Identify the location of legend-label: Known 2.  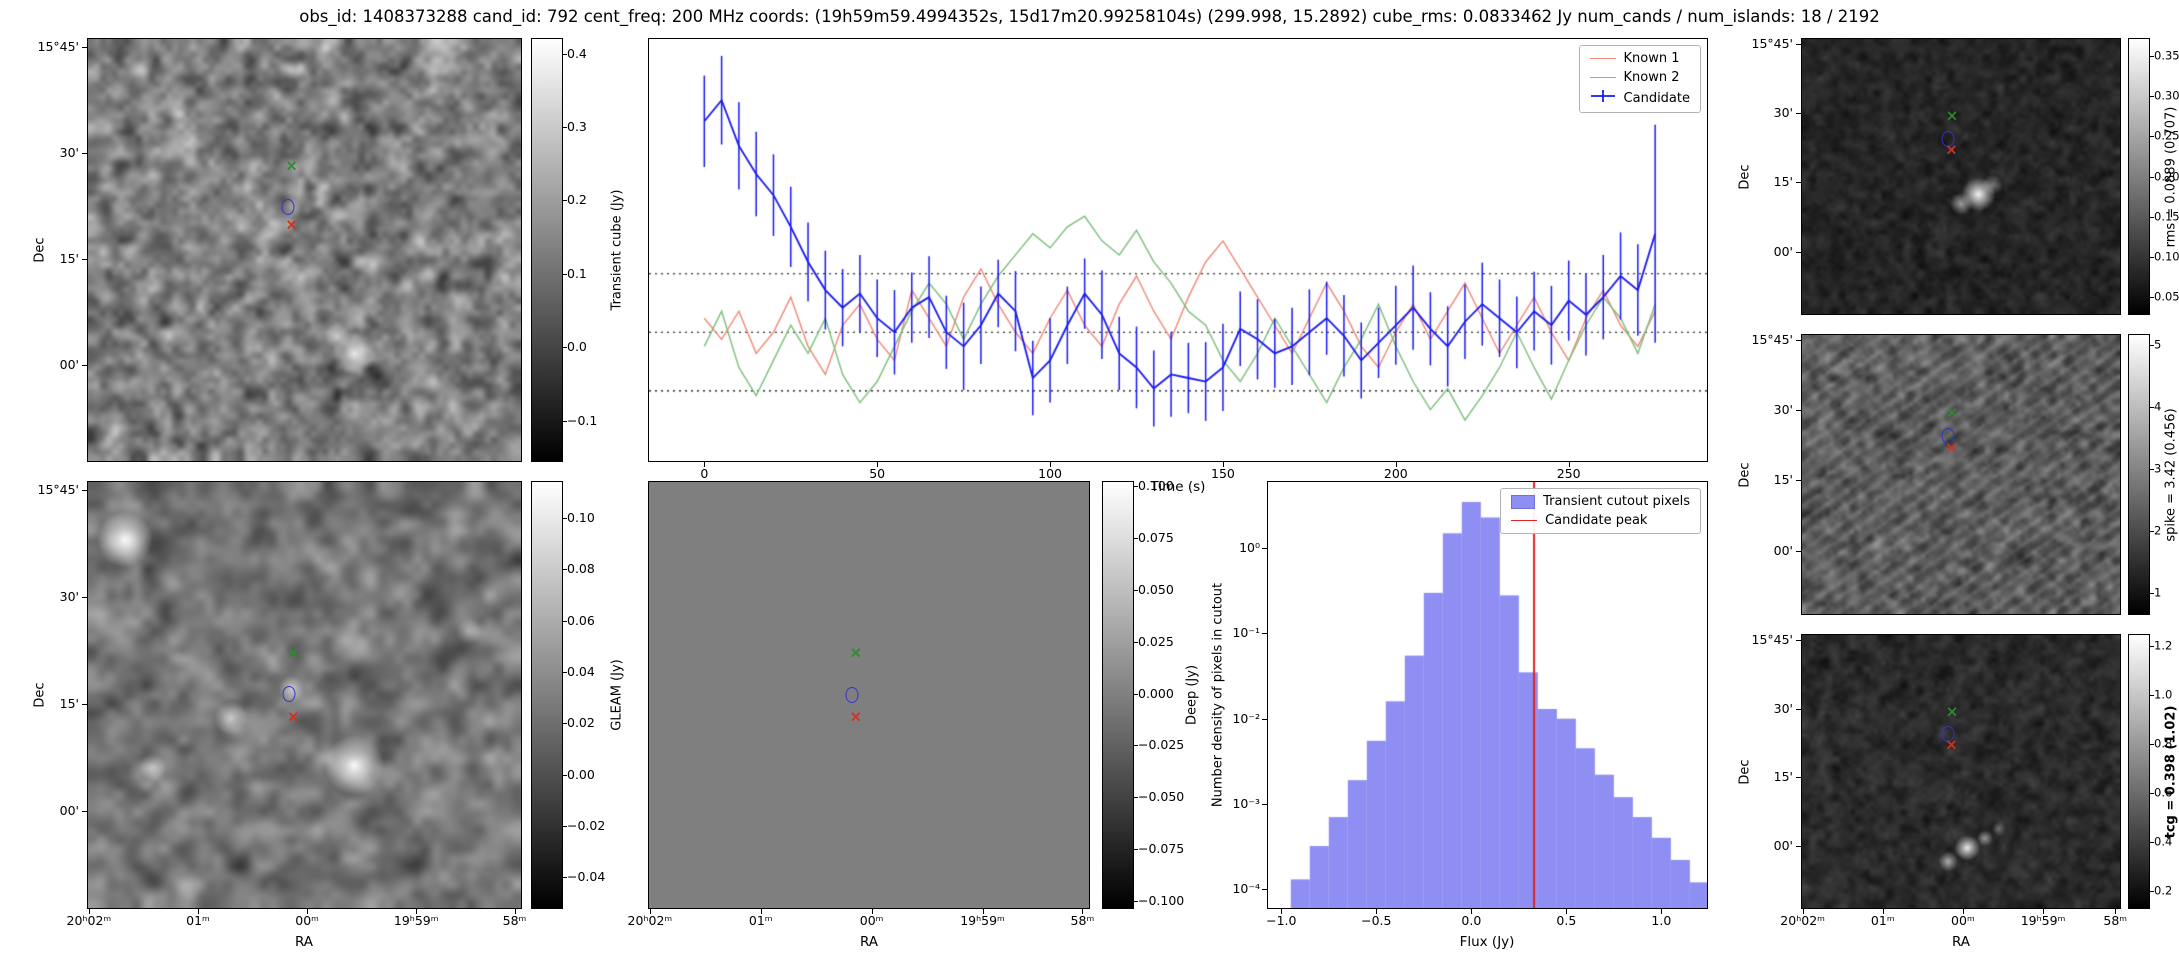
(1651, 77).